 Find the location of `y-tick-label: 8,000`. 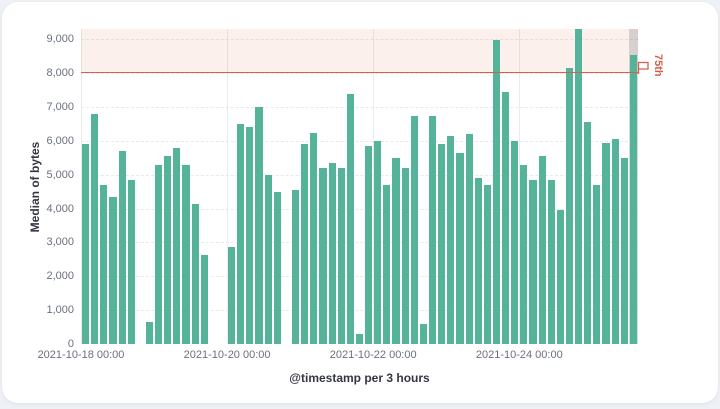

y-tick-label: 8,000 is located at coordinates (60, 73).